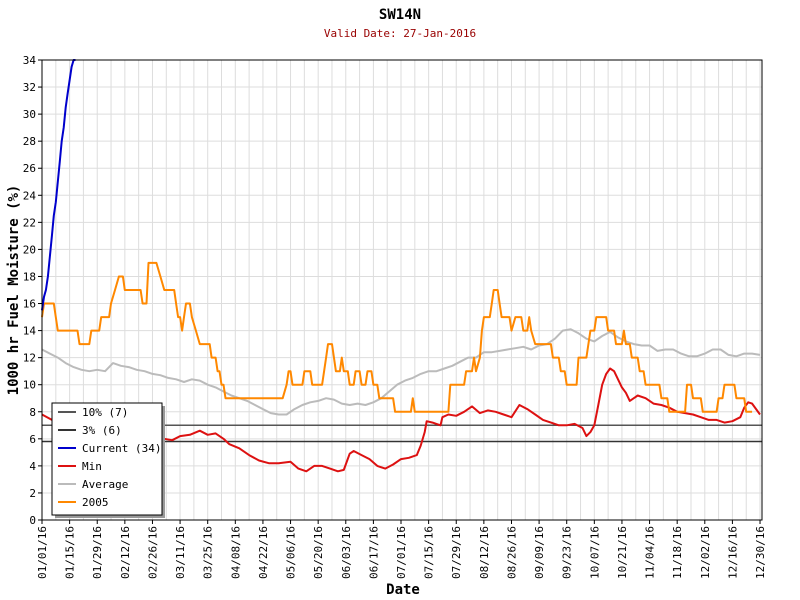  Describe the element at coordinates (403, 590) in the screenshot. I see `x-axis-label: Date` at that location.